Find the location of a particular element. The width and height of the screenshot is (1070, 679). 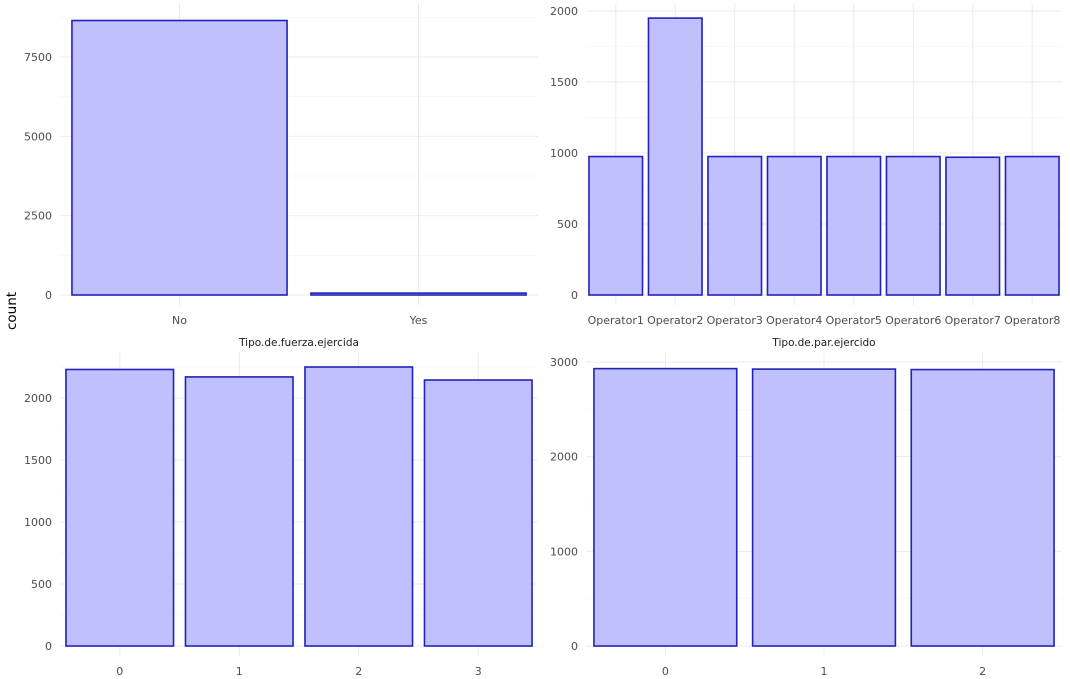

x-tick-label: Operator1 is located at coordinates (616, 320).